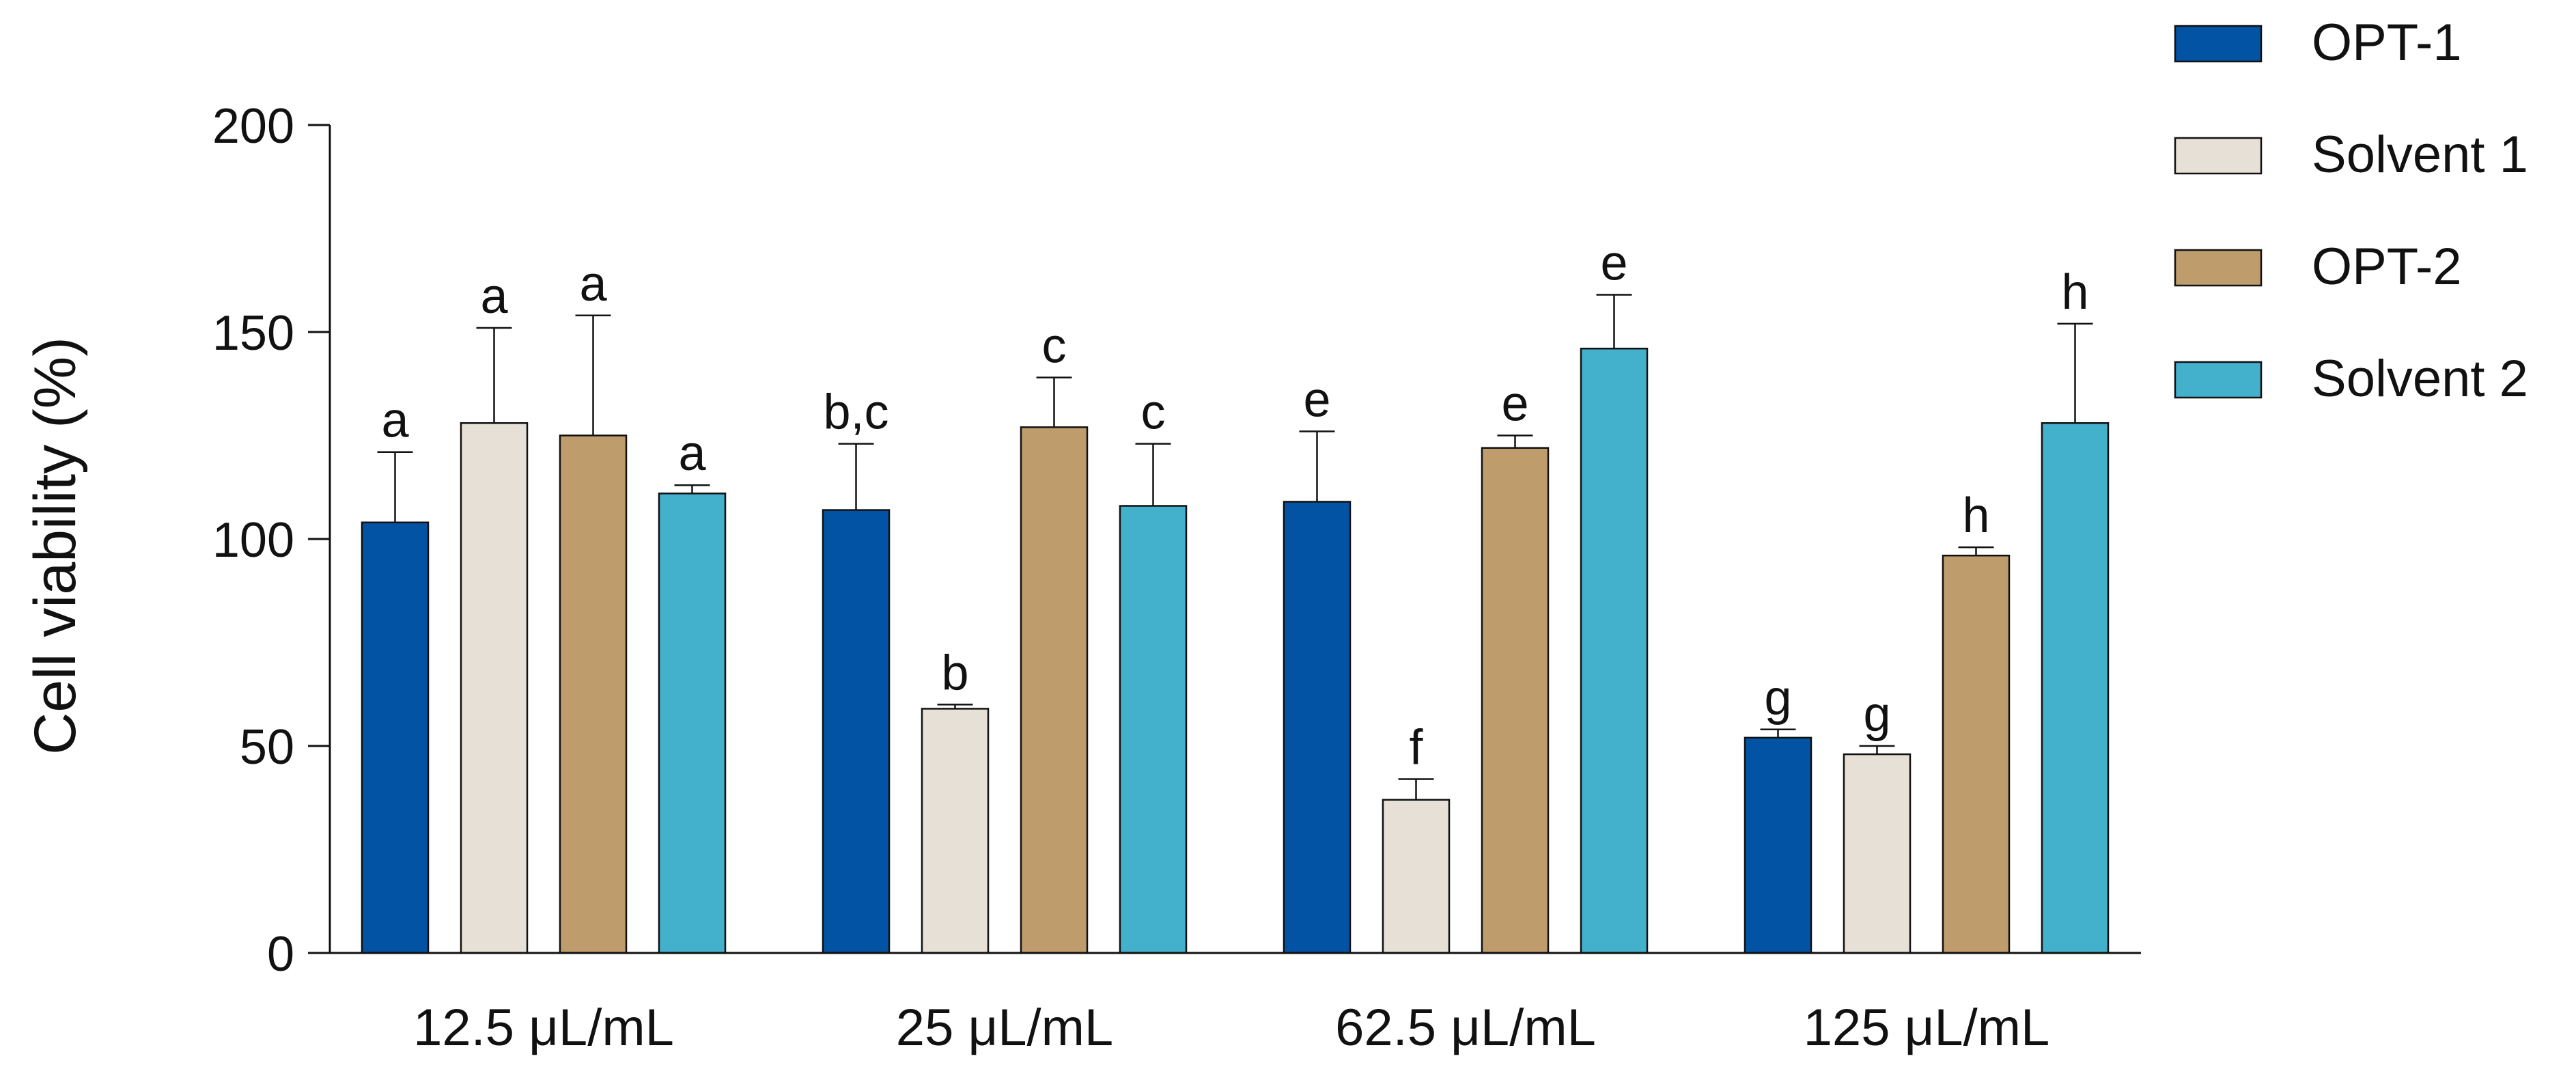 The width and height of the screenshot is (2576, 1065). I want to click on legend-label: Solvent 2, so click(2420, 379).